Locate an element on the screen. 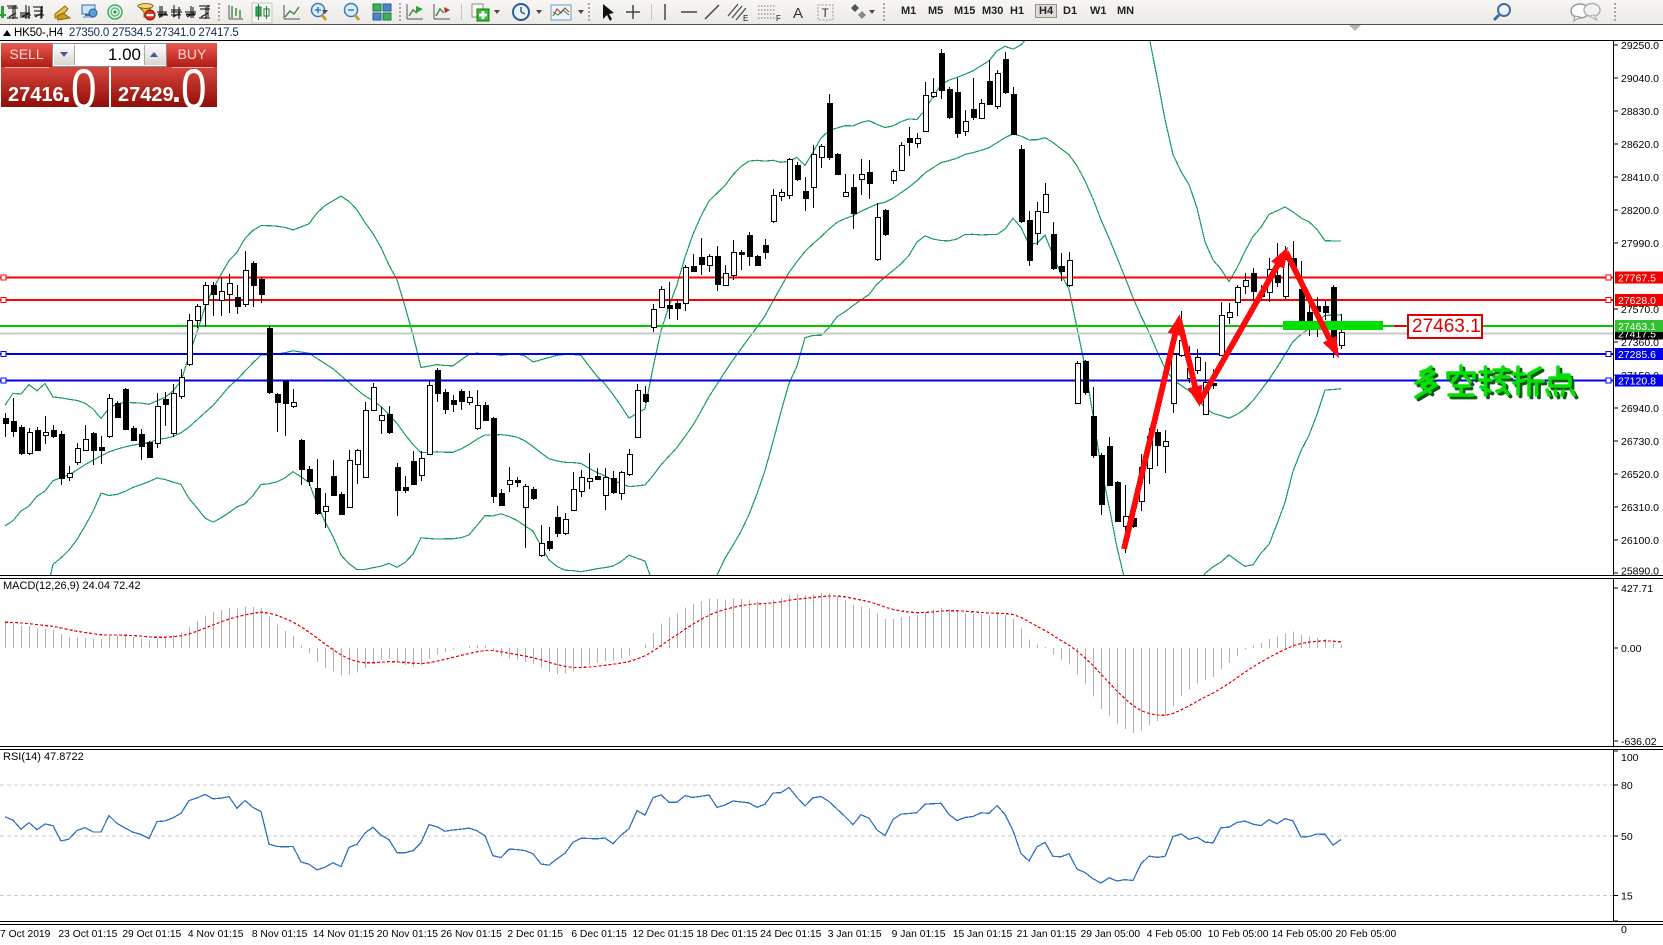 This screenshot has width=1663, height=945. svg-text: E is located at coordinates (745, 18).